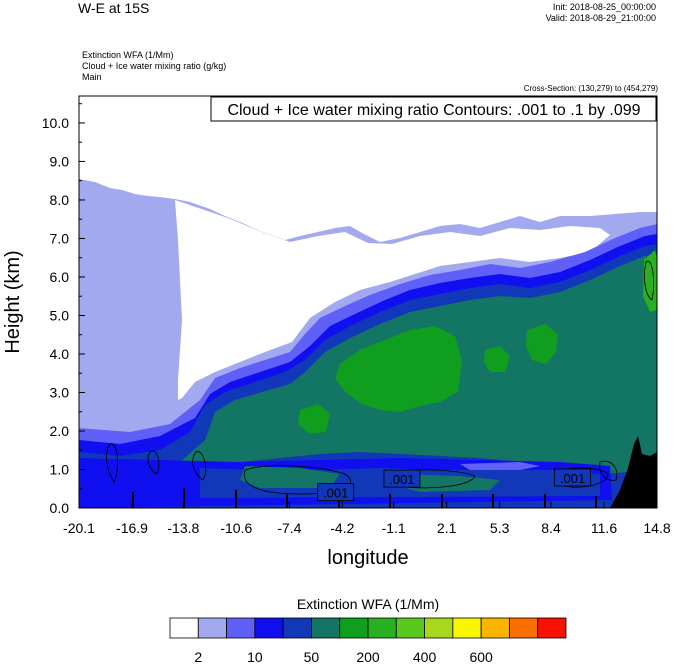 Image resolution: width=674 pixels, height=667 pixels. Describe the element at coordinates (551, 528) in the screenshot. I see `x-tick-label: 8.4` at that location.